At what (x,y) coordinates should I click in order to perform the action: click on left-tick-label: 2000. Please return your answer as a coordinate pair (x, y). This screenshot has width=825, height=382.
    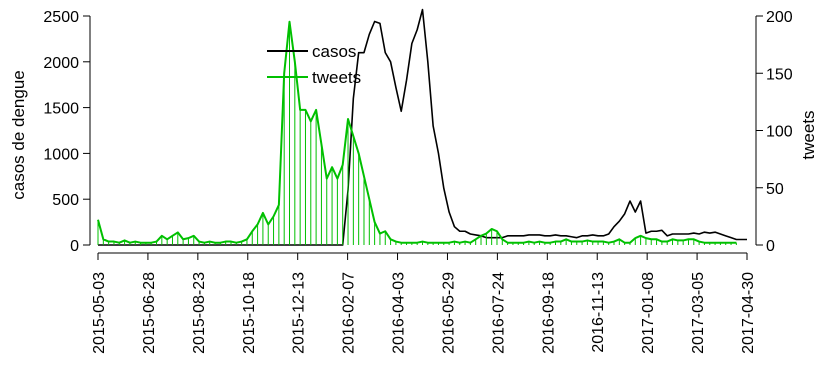
    Looking at the image, I should click on (61, 63).